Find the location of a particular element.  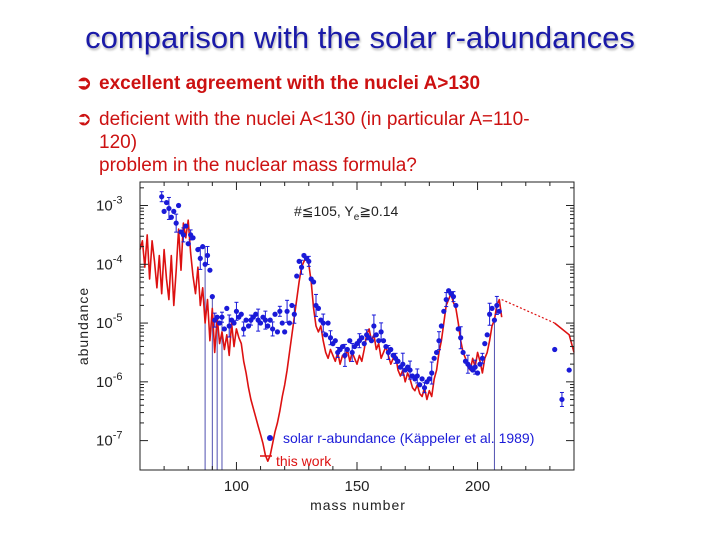

y-axis-label: abundance is located at coordinates (83, 326).